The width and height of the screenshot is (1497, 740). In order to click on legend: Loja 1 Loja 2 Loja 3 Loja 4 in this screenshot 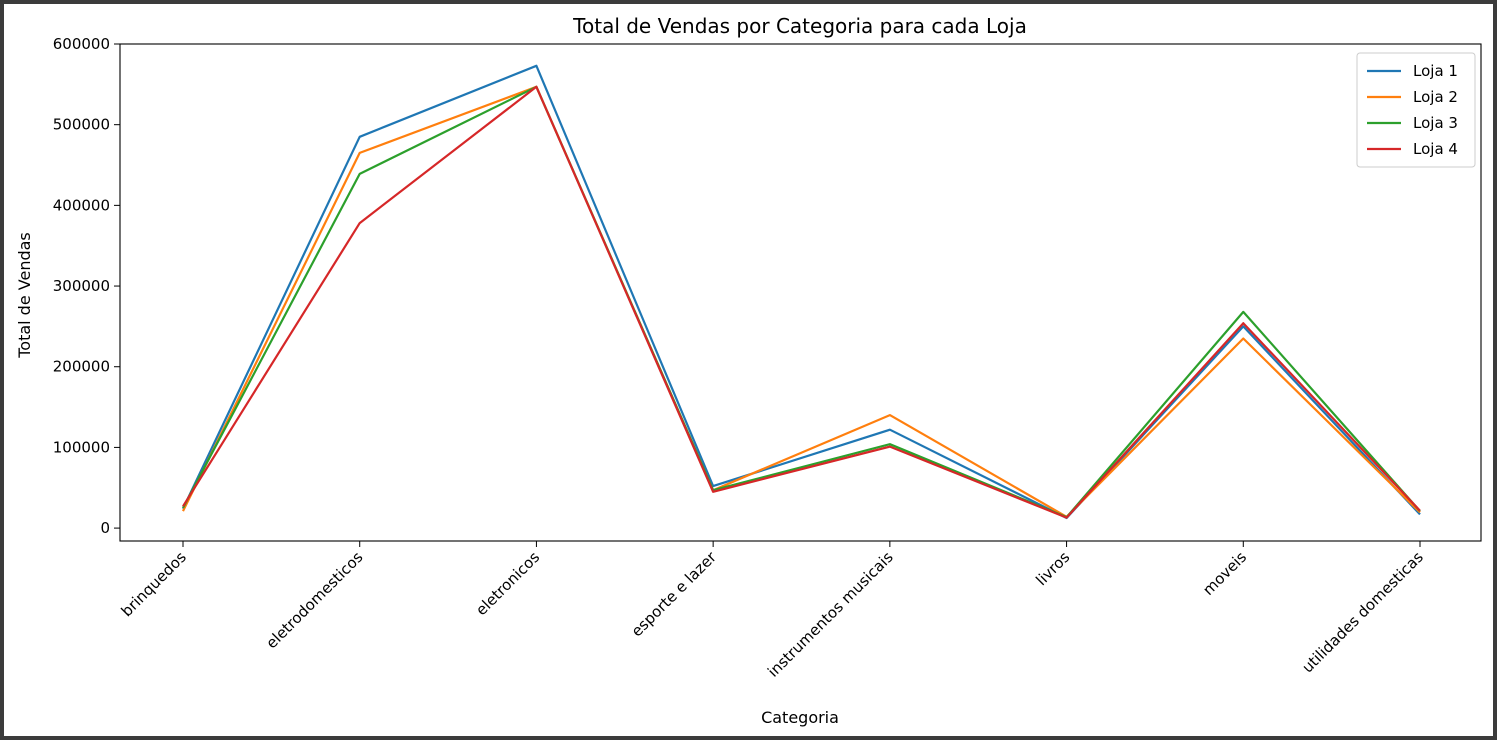, I will do `click(1416, 110)`.